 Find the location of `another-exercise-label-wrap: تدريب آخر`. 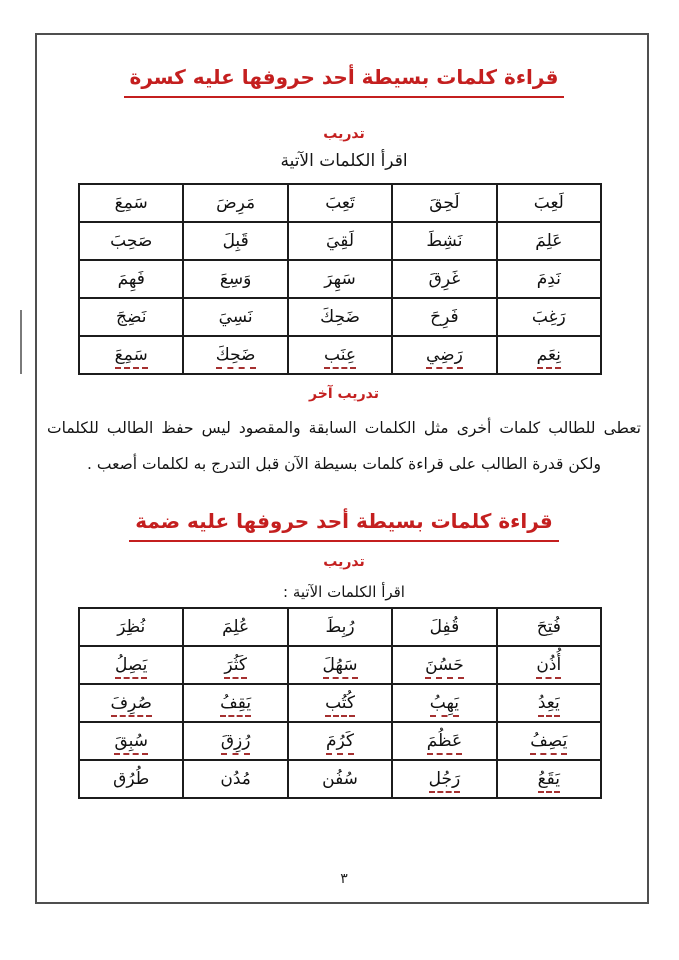

another-exercise-label-wrap: تدريب آخر is located at coordinates (344, 392).